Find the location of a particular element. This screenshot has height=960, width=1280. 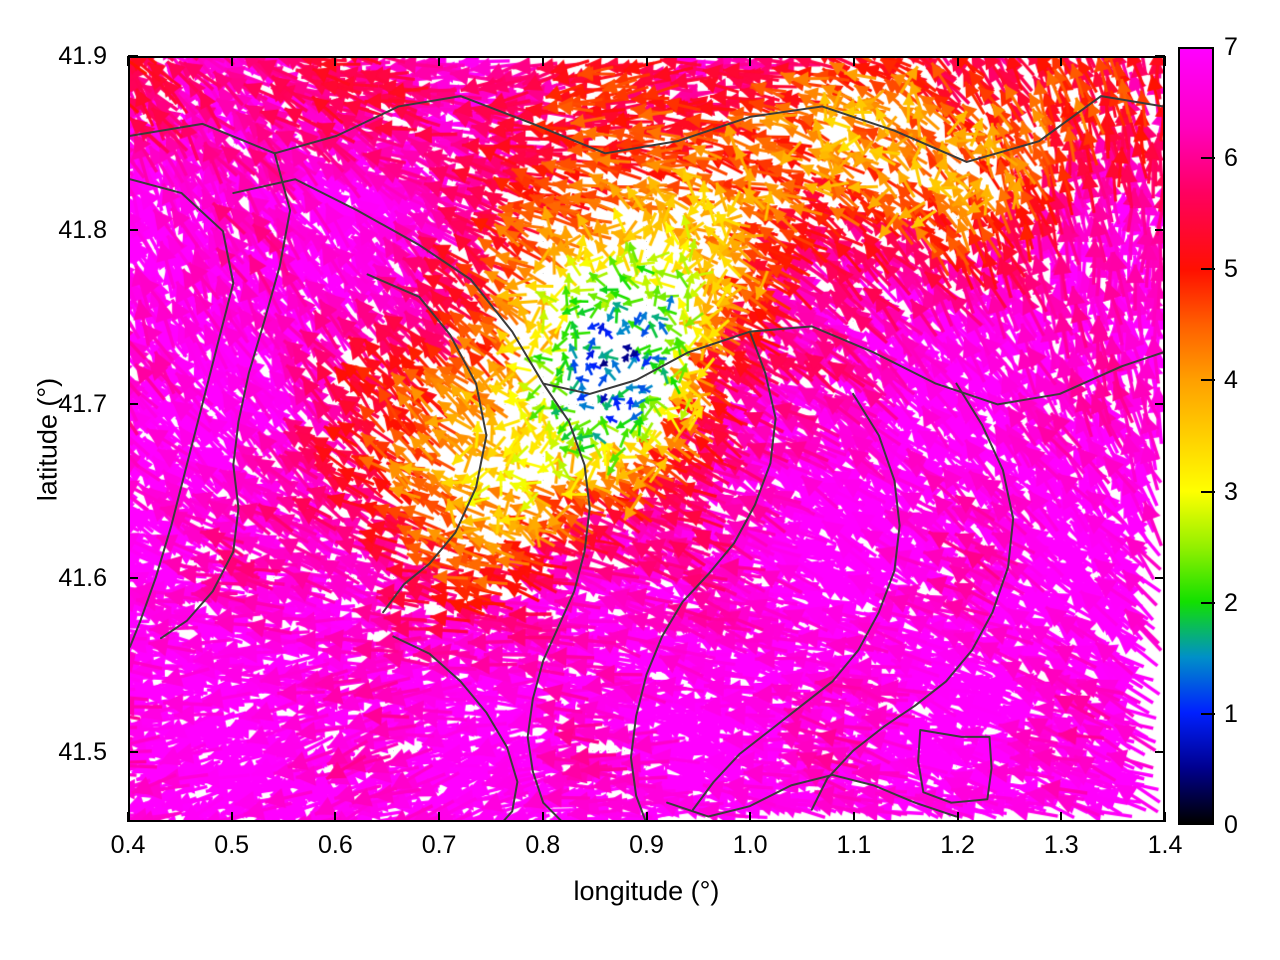

y-tick-label: 41.6 is located at coordinates (82, 578).